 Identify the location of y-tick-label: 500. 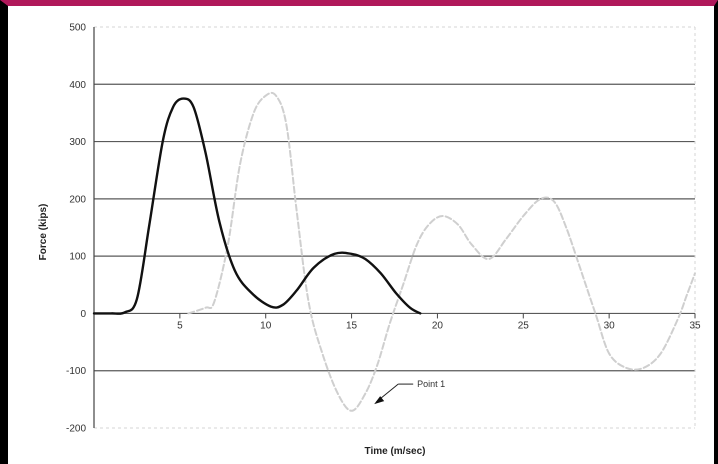
(77, 28).